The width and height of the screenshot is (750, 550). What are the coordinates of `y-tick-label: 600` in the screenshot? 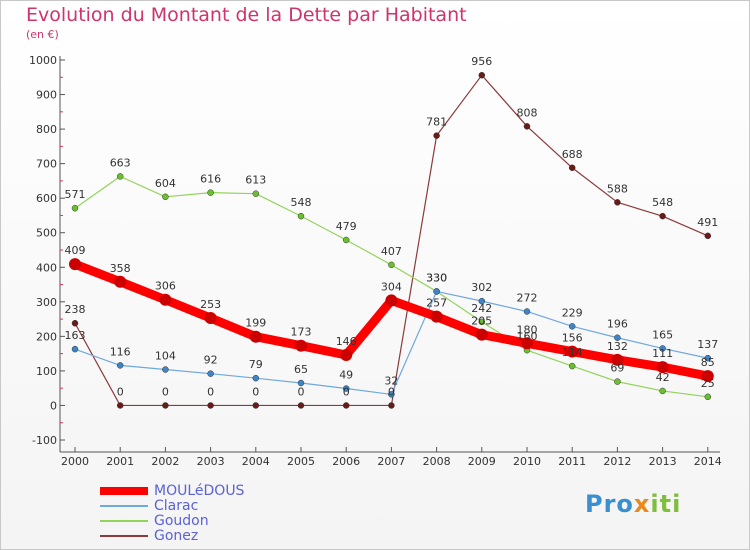 It's located at (46, 198).